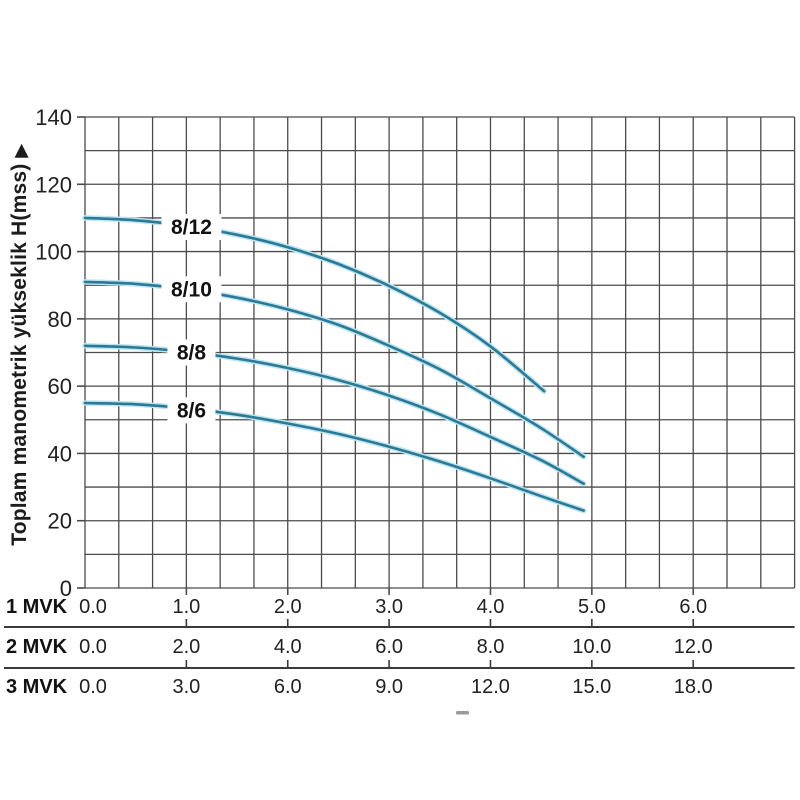 The width and height of the screenshot is (800, 800). Describe the element at coordinates (491, 647) in the screenshot. I see `x-tick-label: 8.0` at that location.